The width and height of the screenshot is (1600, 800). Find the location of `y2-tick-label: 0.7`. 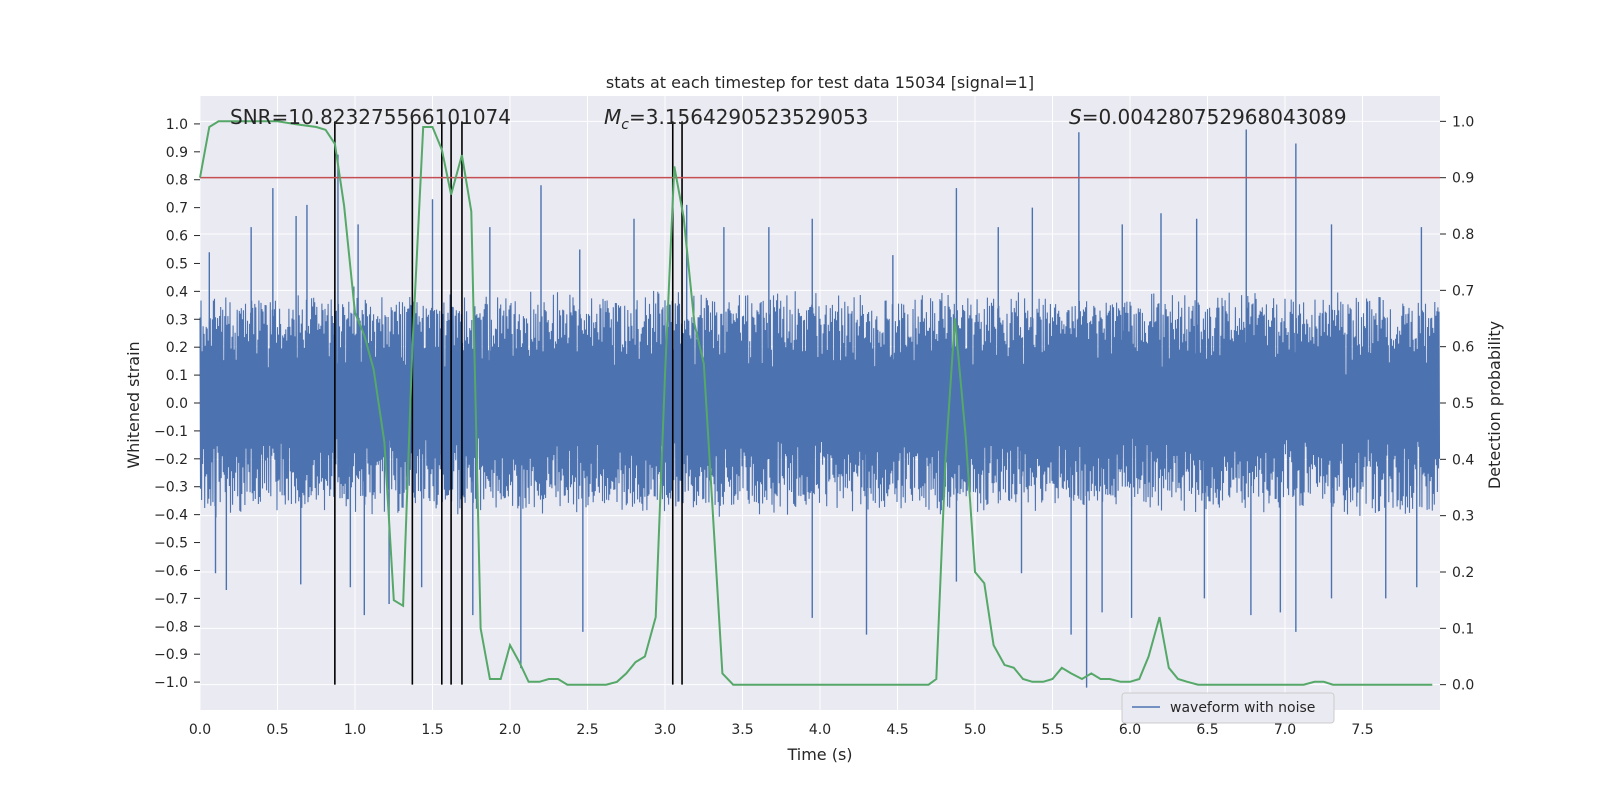

y2-tick-label: 0.7 is located at coordinates (1463, 291).